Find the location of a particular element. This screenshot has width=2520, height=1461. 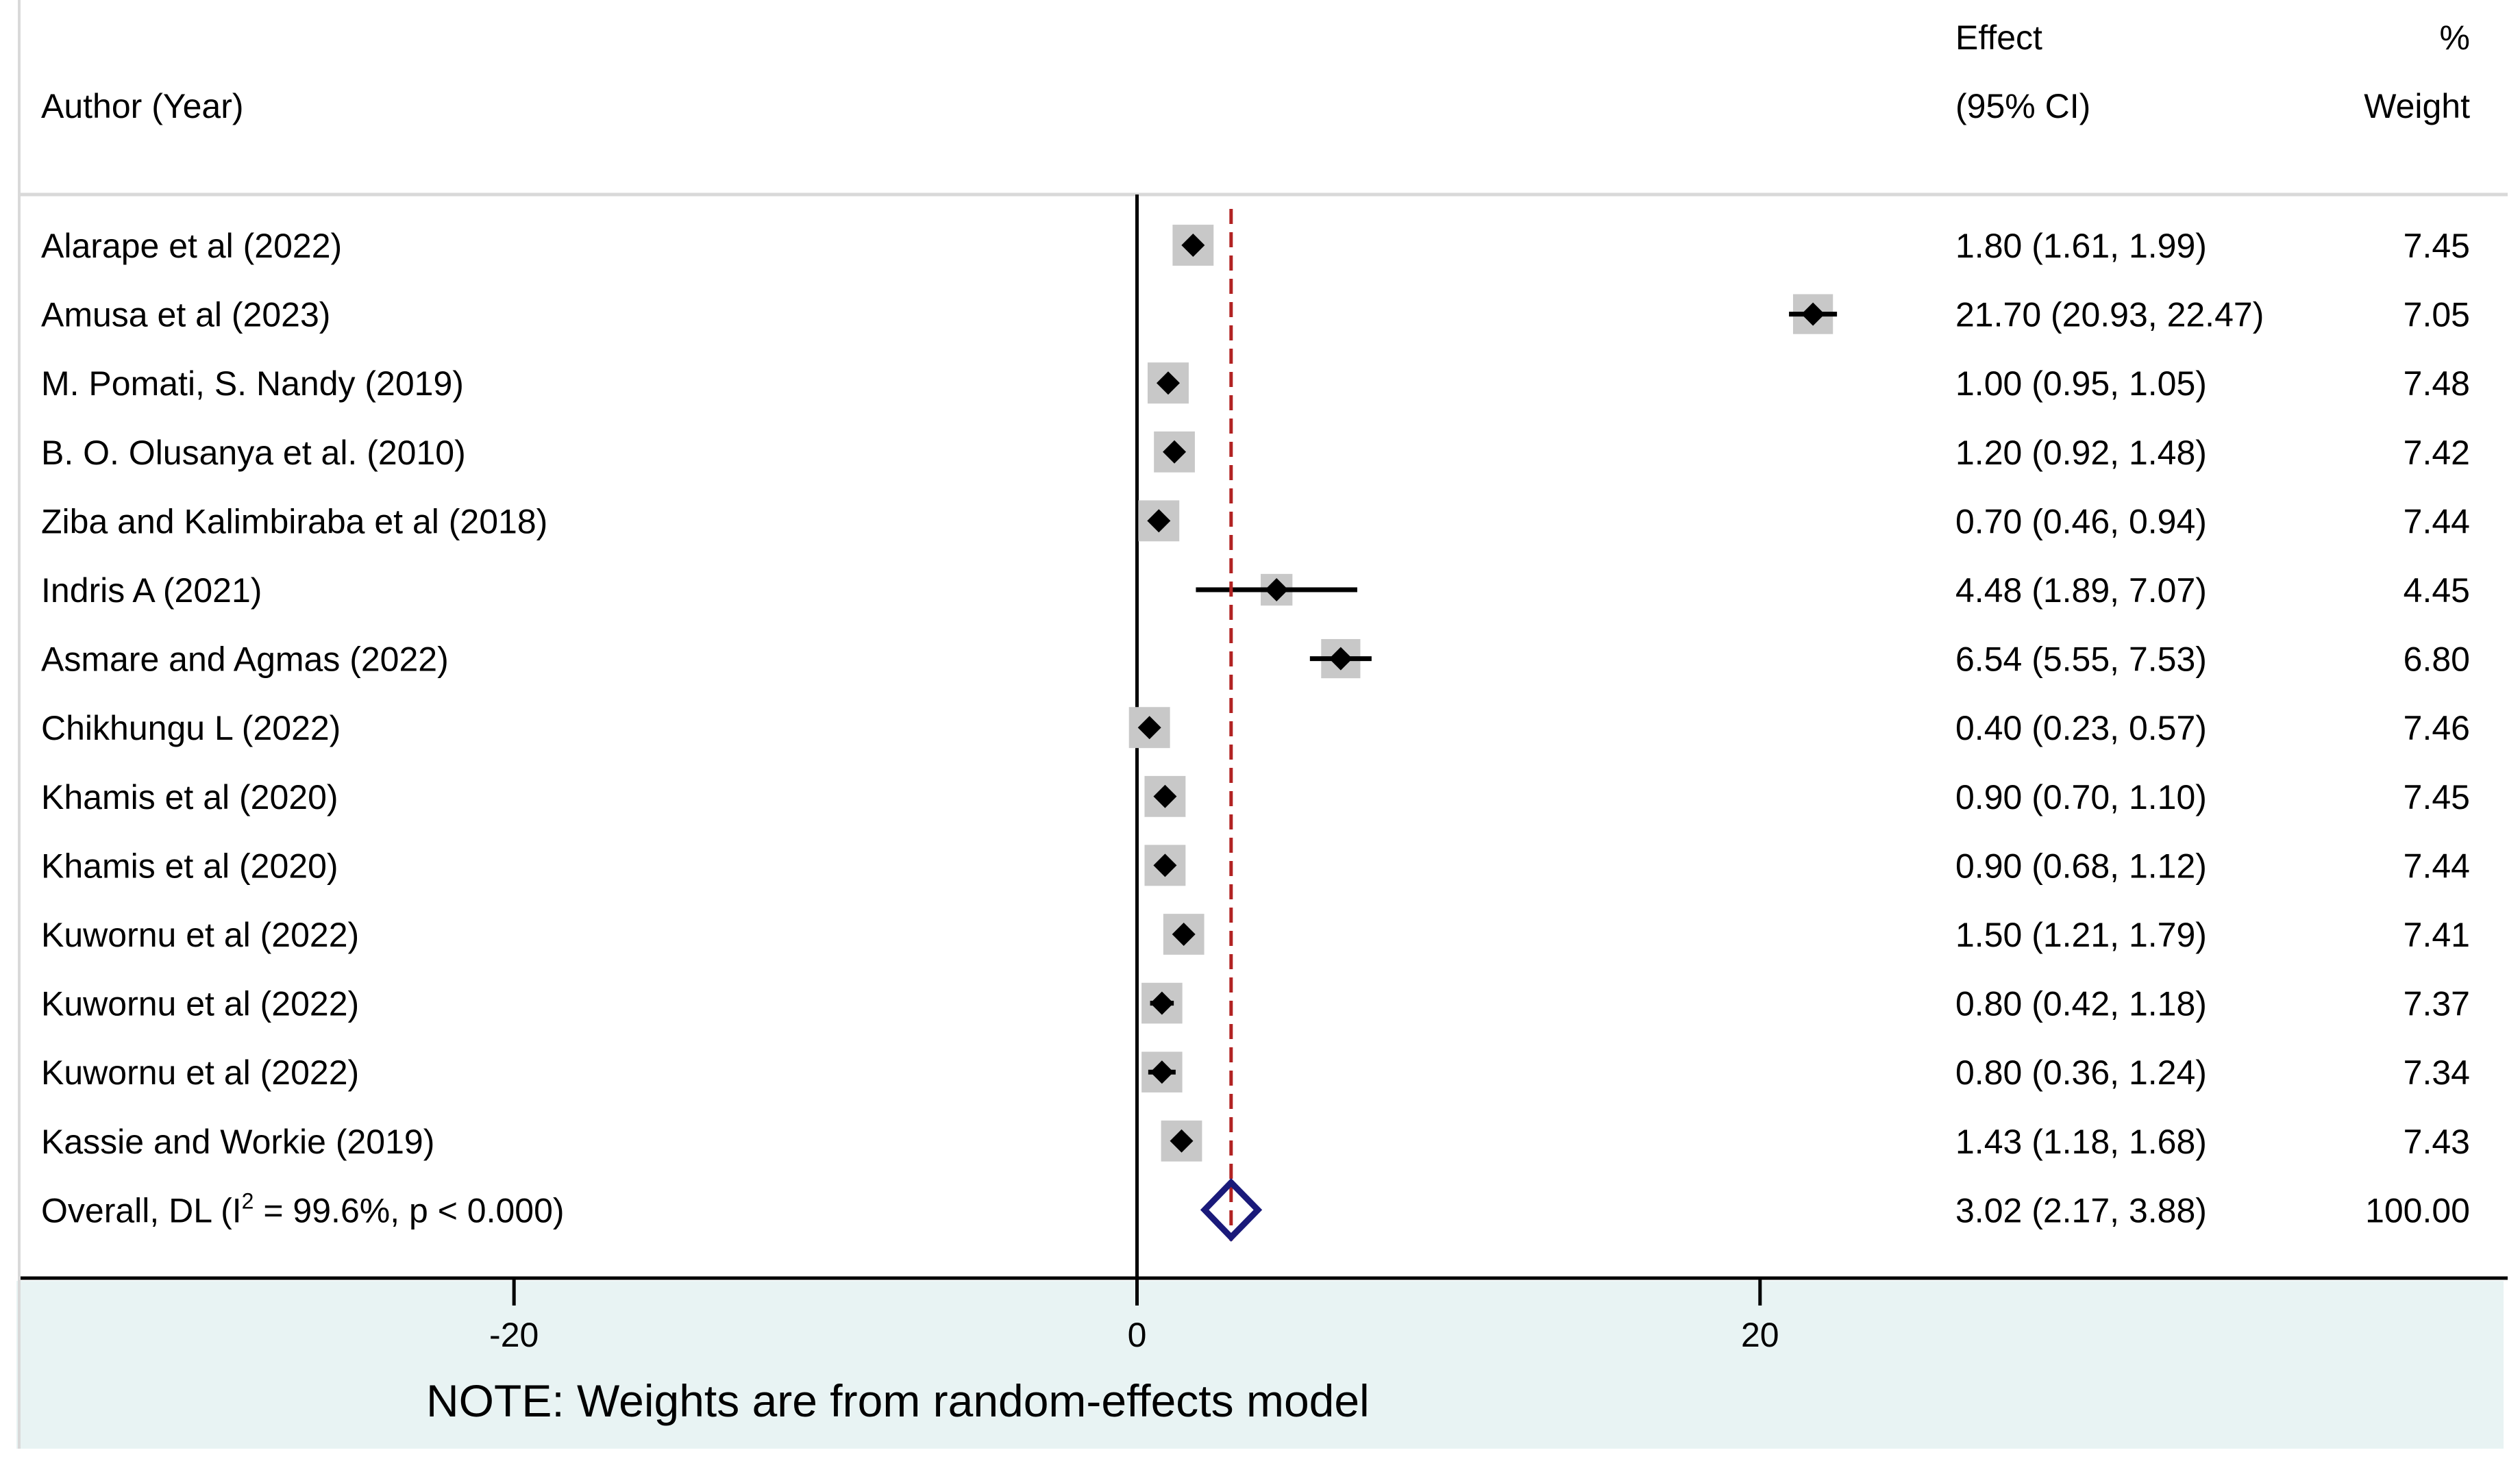

weight-text: 7.05 is located at coordinates (2437, 315).